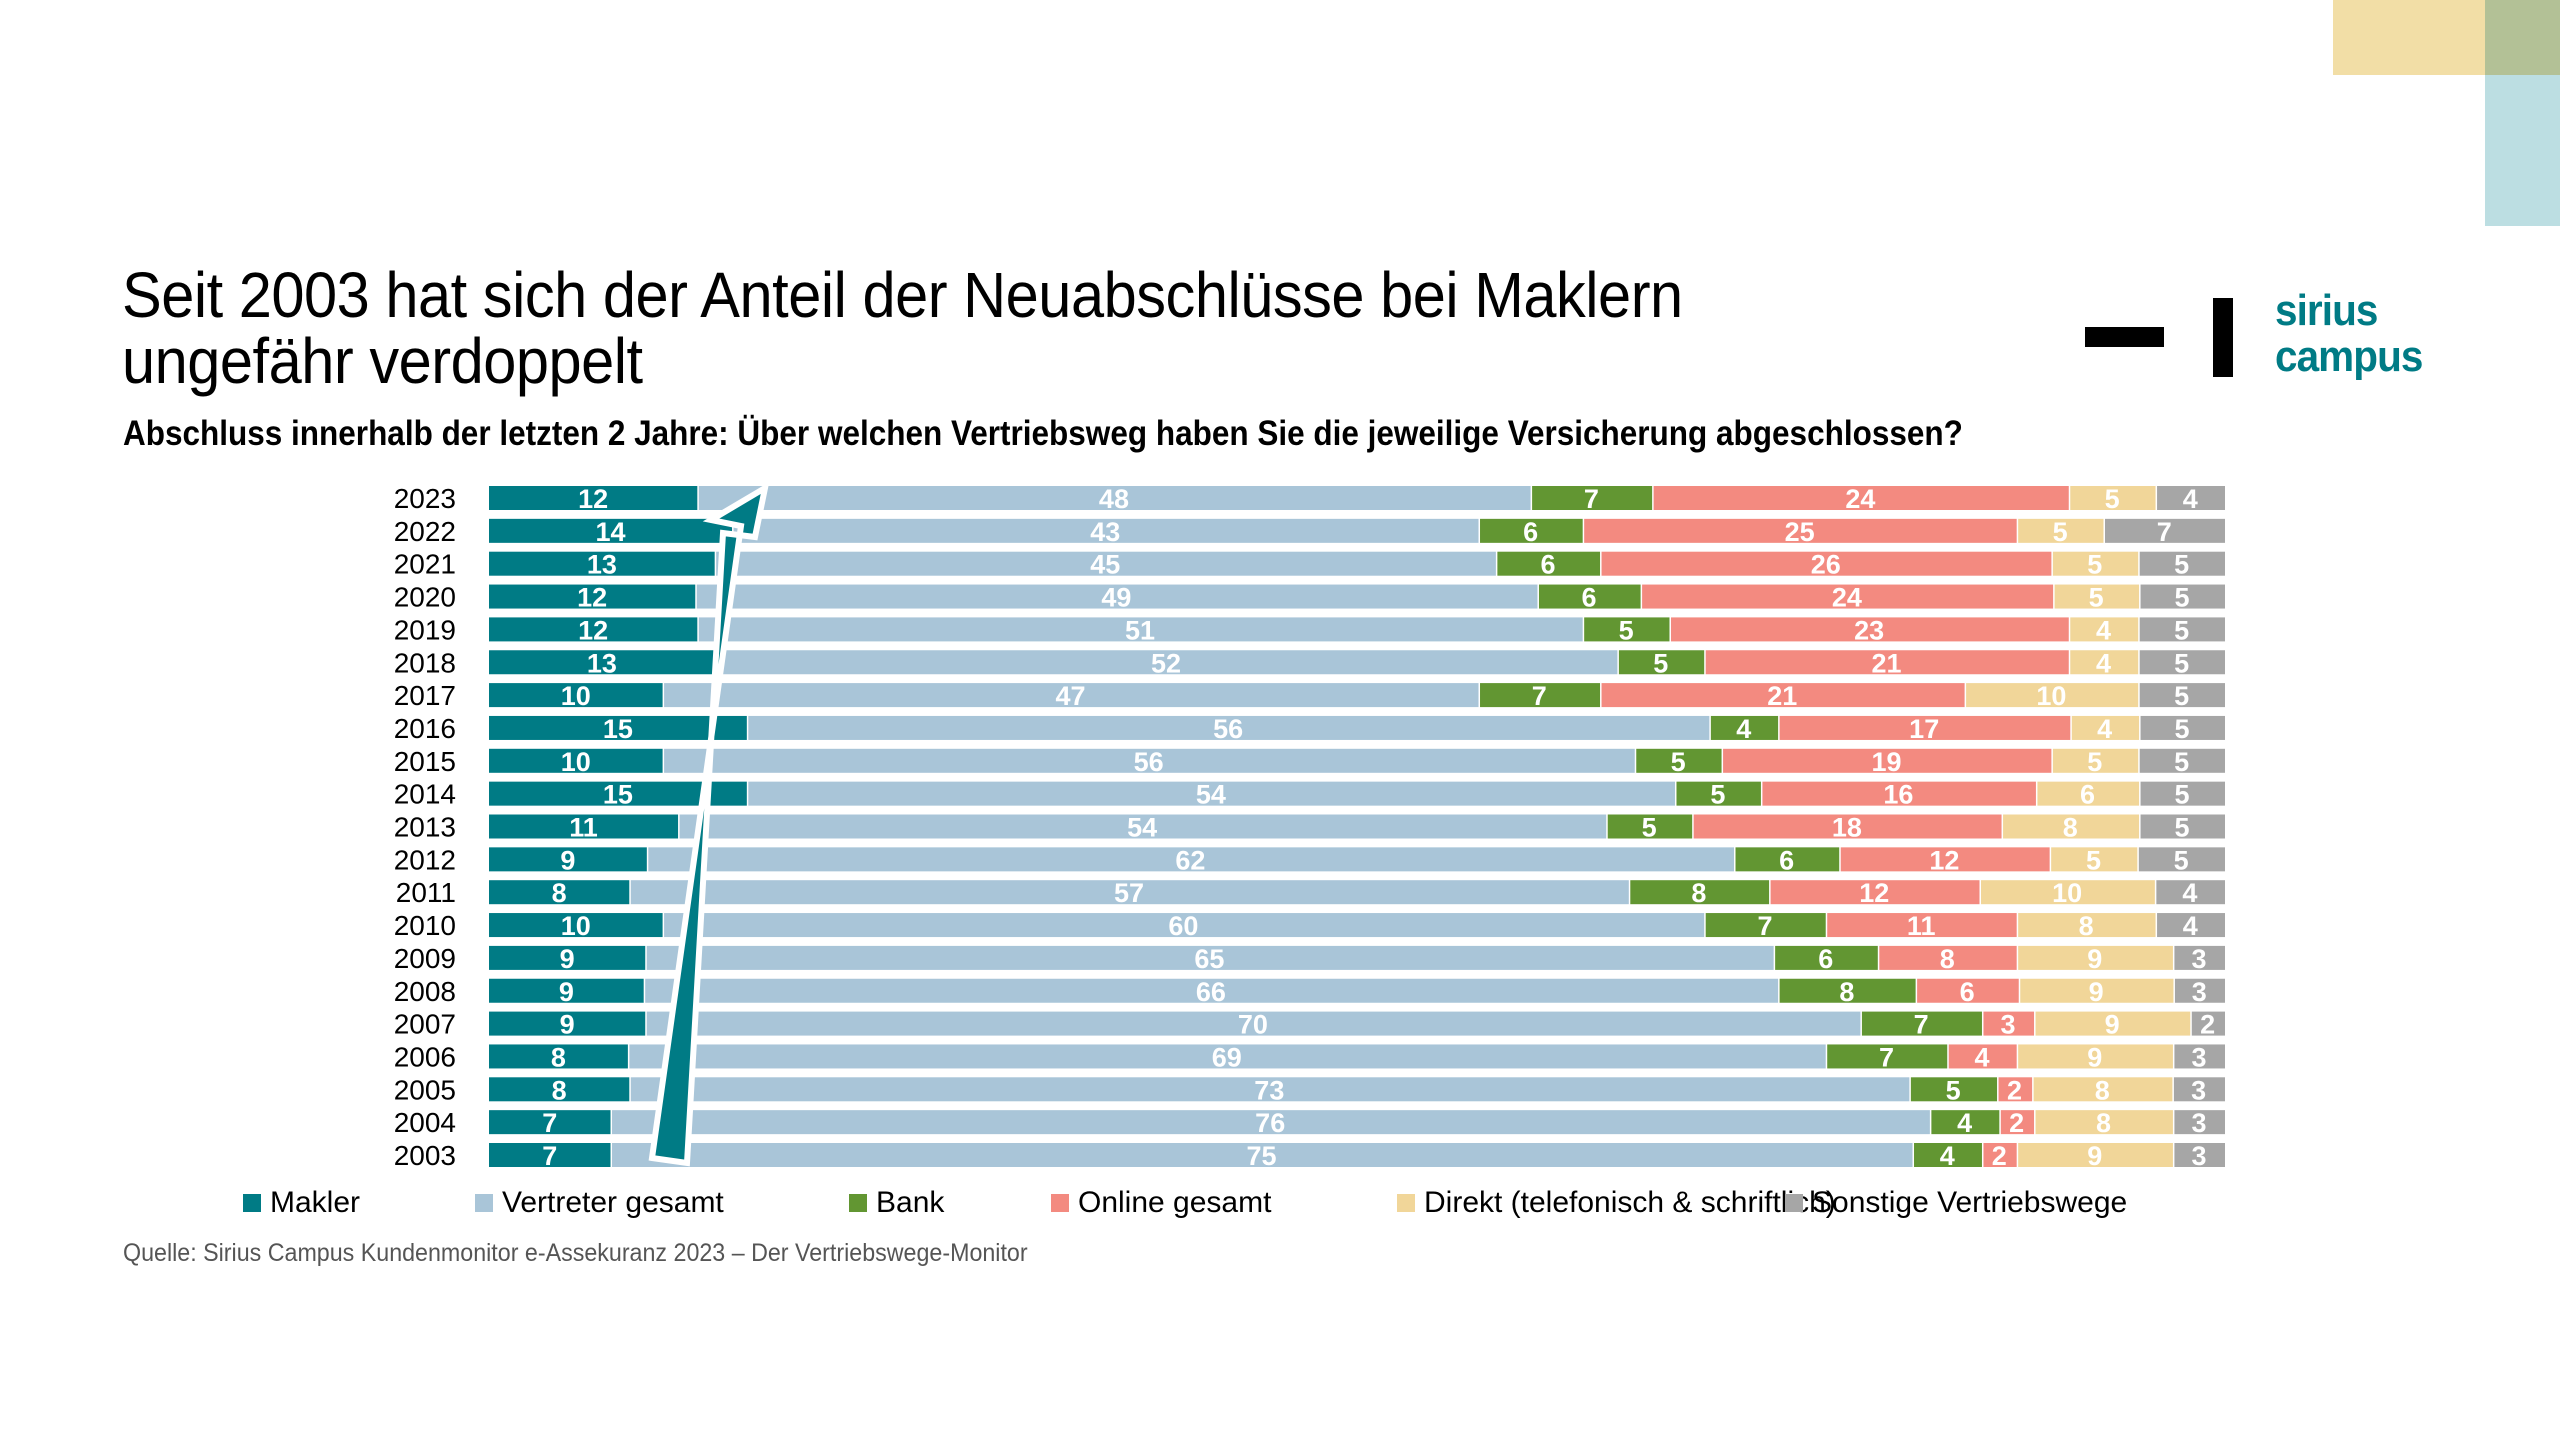  I want to click on logo-wordmark: sirius campus, so click(2349, 334).